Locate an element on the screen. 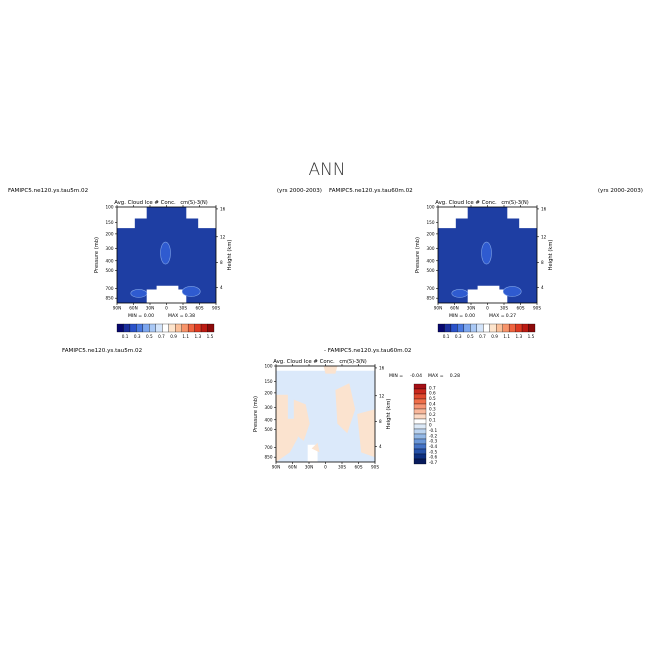 The width and height of the screenshot is (654, 654). diff-case-label: - FAMIPC5.ne120.ys.tau60m.02 is located at coordinates (368, 351).